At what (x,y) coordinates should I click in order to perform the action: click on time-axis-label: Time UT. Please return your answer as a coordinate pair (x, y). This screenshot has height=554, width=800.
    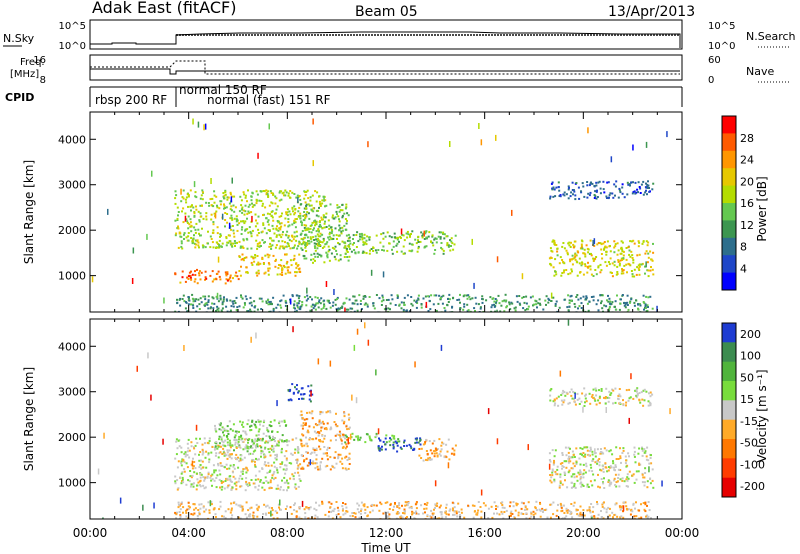
    Looking at the image, I should click on (385, 547).